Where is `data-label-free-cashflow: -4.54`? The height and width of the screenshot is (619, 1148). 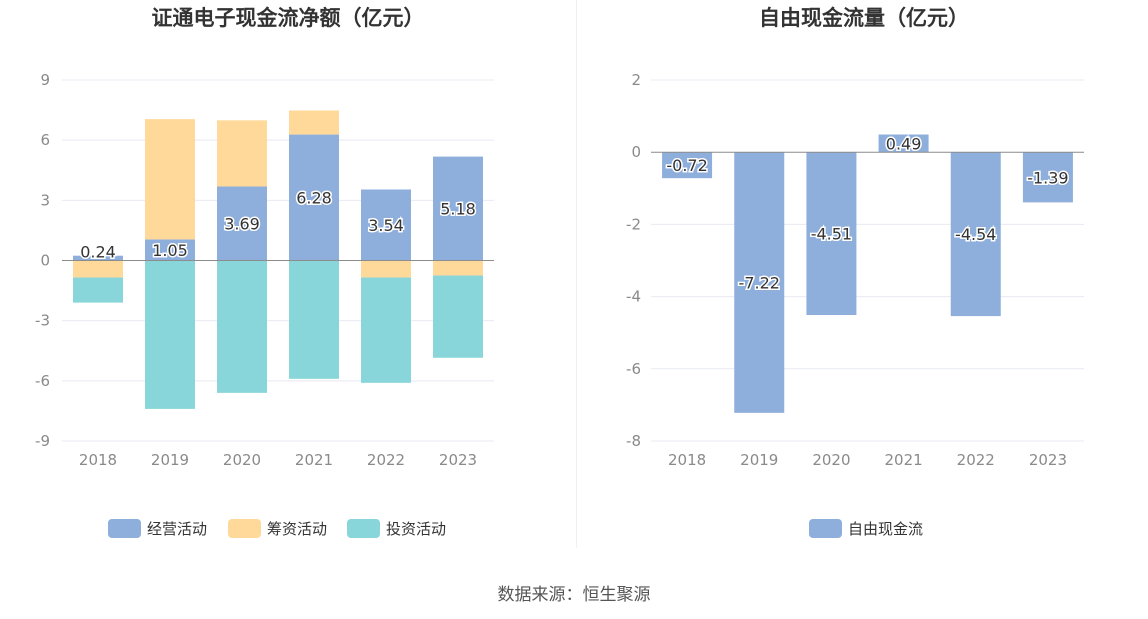
data-label-free-cashflow: -4.54 is located at coordinates (975, 234).